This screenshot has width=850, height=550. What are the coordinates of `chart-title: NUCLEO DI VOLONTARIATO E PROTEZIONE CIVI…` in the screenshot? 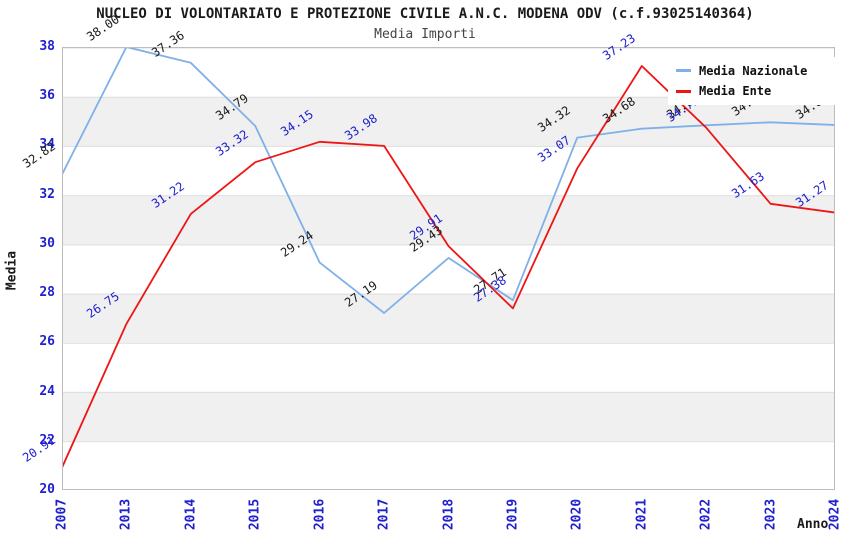 It's located at (425, 14).